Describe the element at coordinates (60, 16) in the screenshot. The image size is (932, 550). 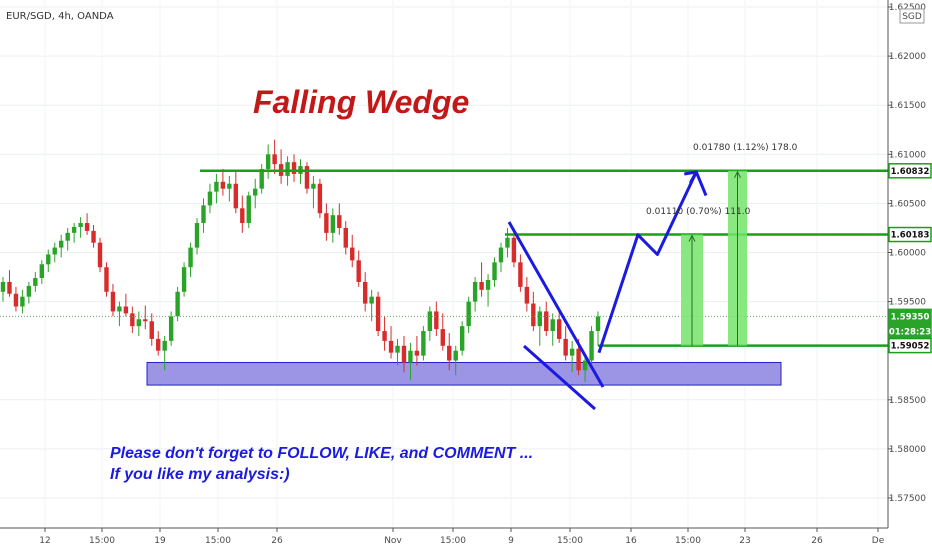
I see `symbol-label: EUR/SGD, 4h, OANDA` at that location.